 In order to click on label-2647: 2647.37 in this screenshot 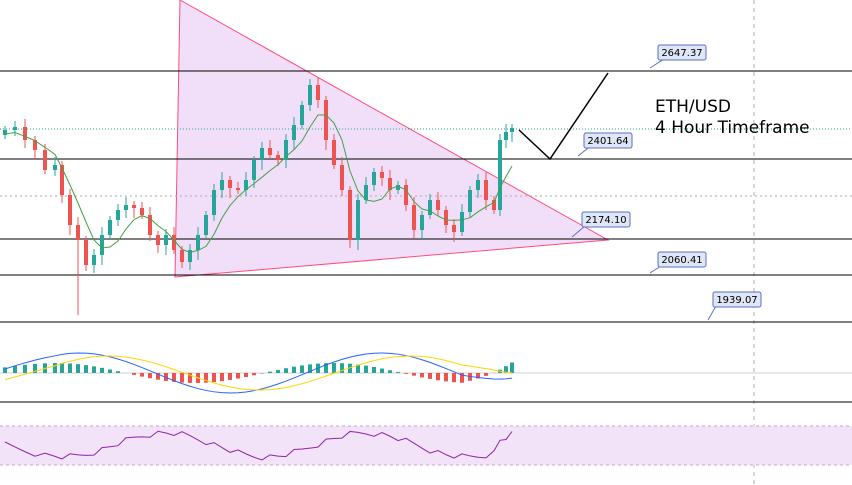, I will do `click(678, 56)`.